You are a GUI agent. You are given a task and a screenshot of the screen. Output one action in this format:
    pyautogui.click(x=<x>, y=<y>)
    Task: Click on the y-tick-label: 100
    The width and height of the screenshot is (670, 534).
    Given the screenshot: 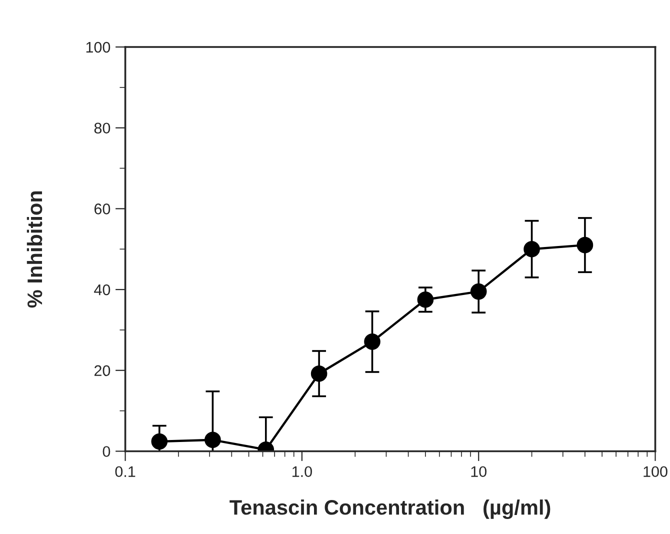 What is the action you would take?
    pyautogui.click(x=98, y=47)
    